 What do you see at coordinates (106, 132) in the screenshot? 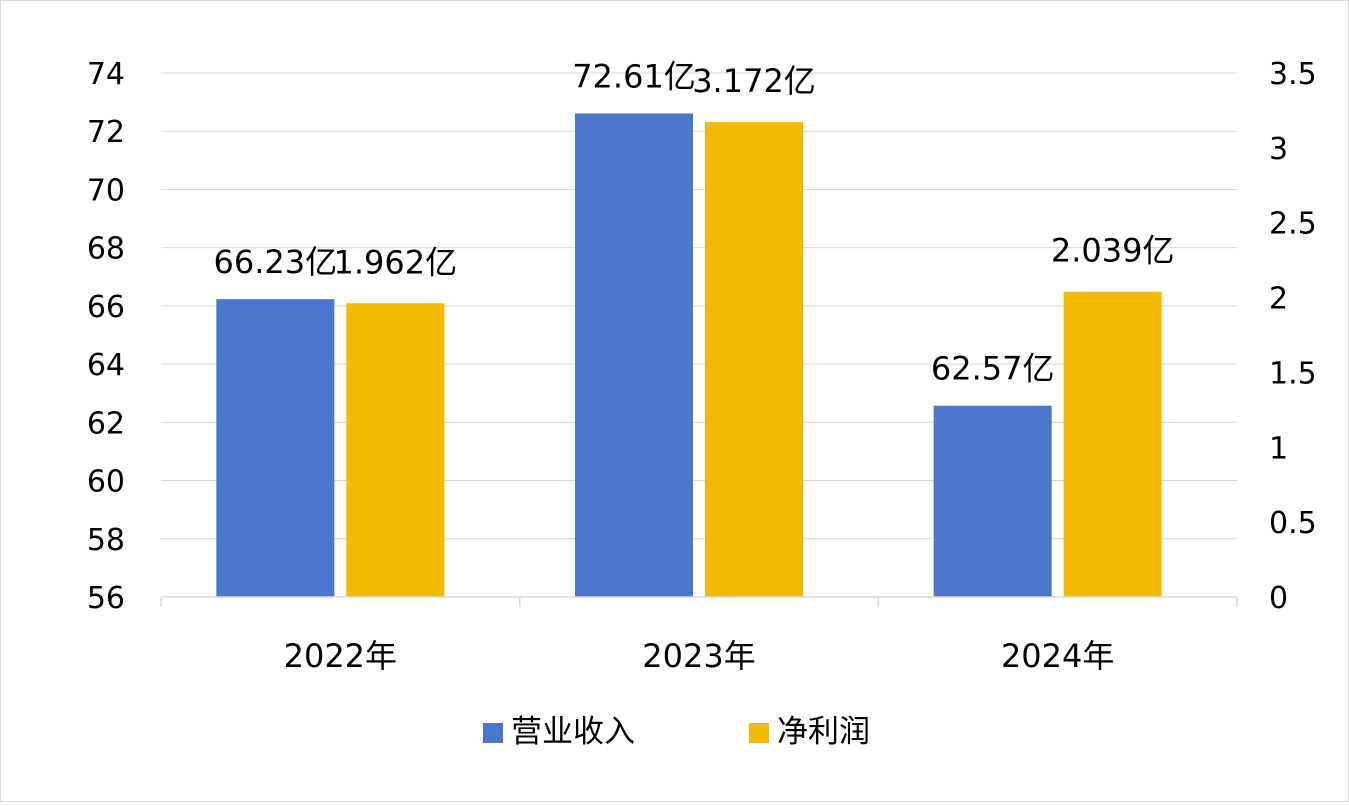
I see `y-left-tick-label: 72` at bounding box center [106, 132].